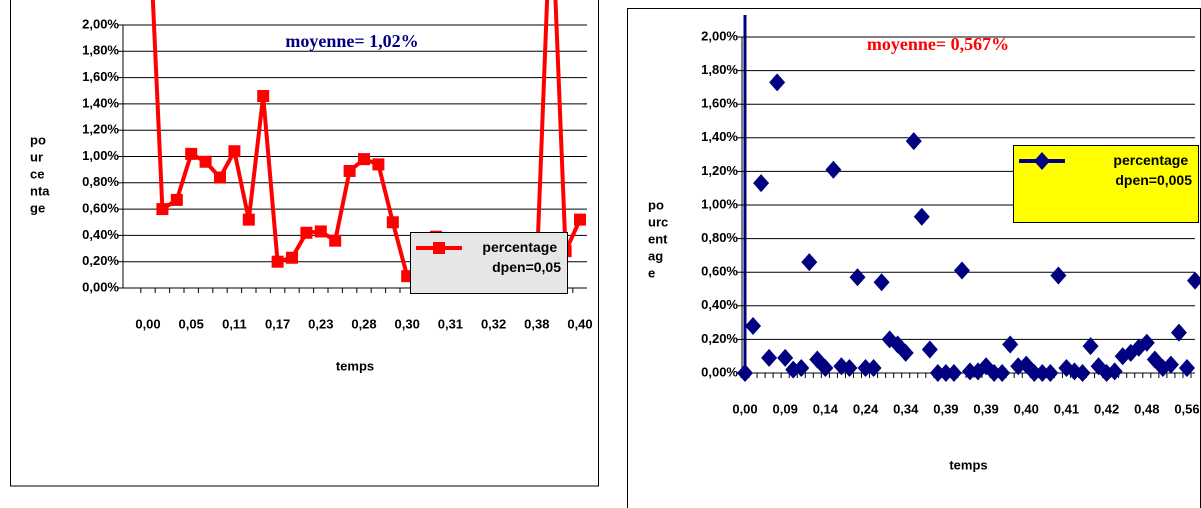  Describe the element at coordinates (719, 371) in the screenshot. I see `y-tick-label: 0,00%` at that location.